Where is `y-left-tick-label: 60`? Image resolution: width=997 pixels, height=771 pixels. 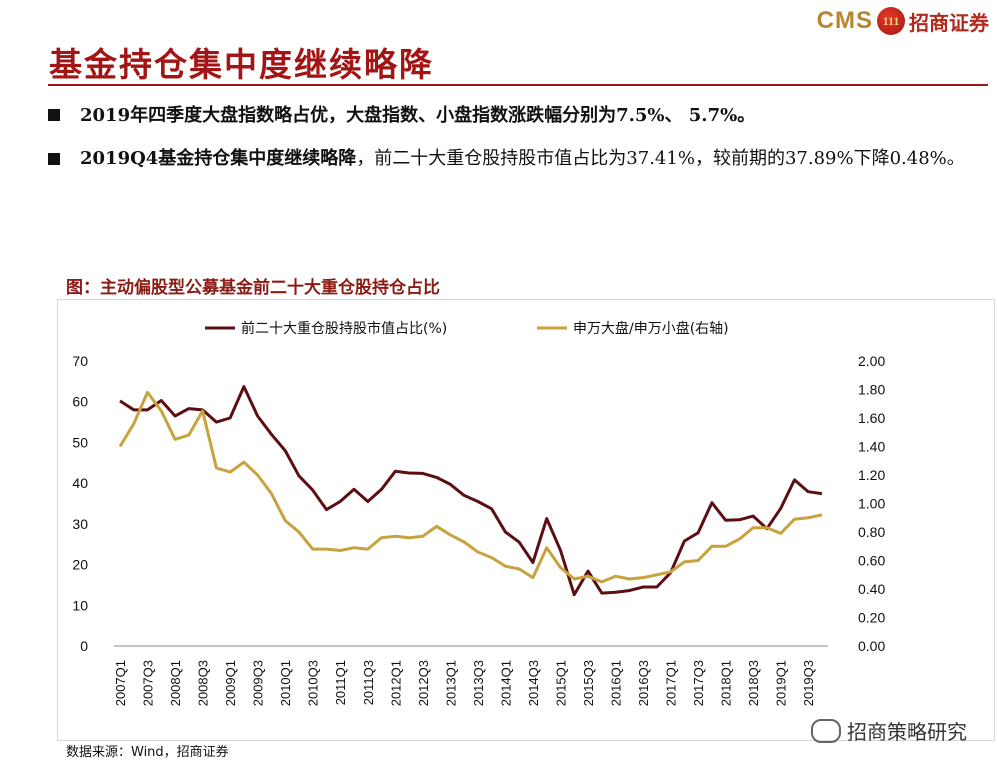
y-left-tick-label: 60 is located at coordinates (80, 402).